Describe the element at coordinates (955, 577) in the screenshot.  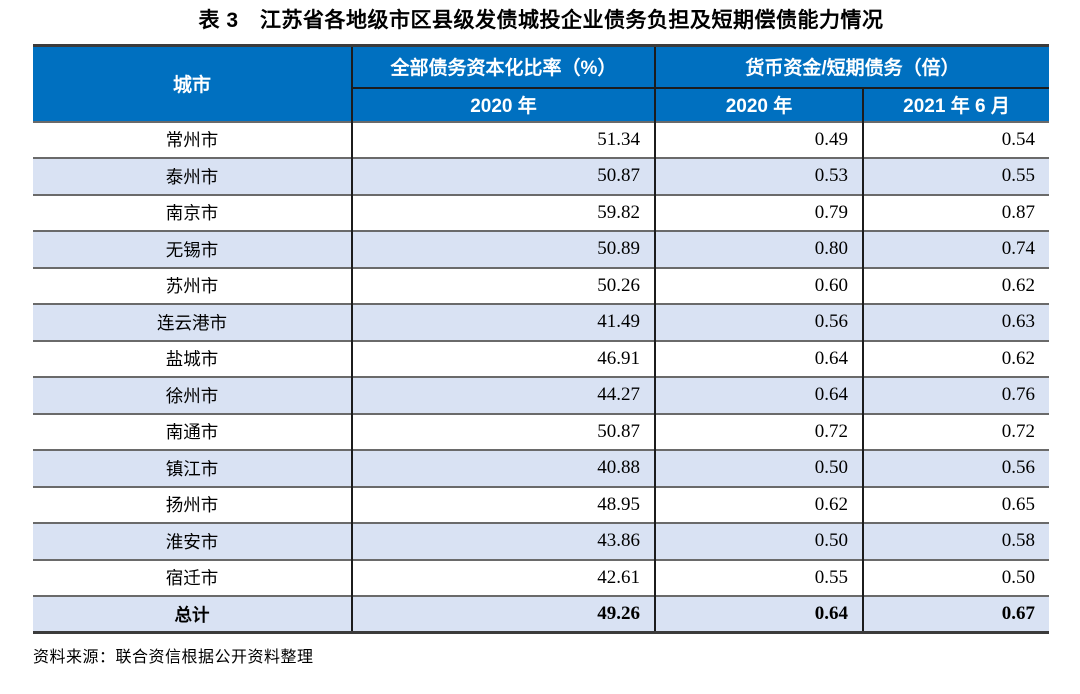
I see `cash-2021-cell: 0.50` at that location.